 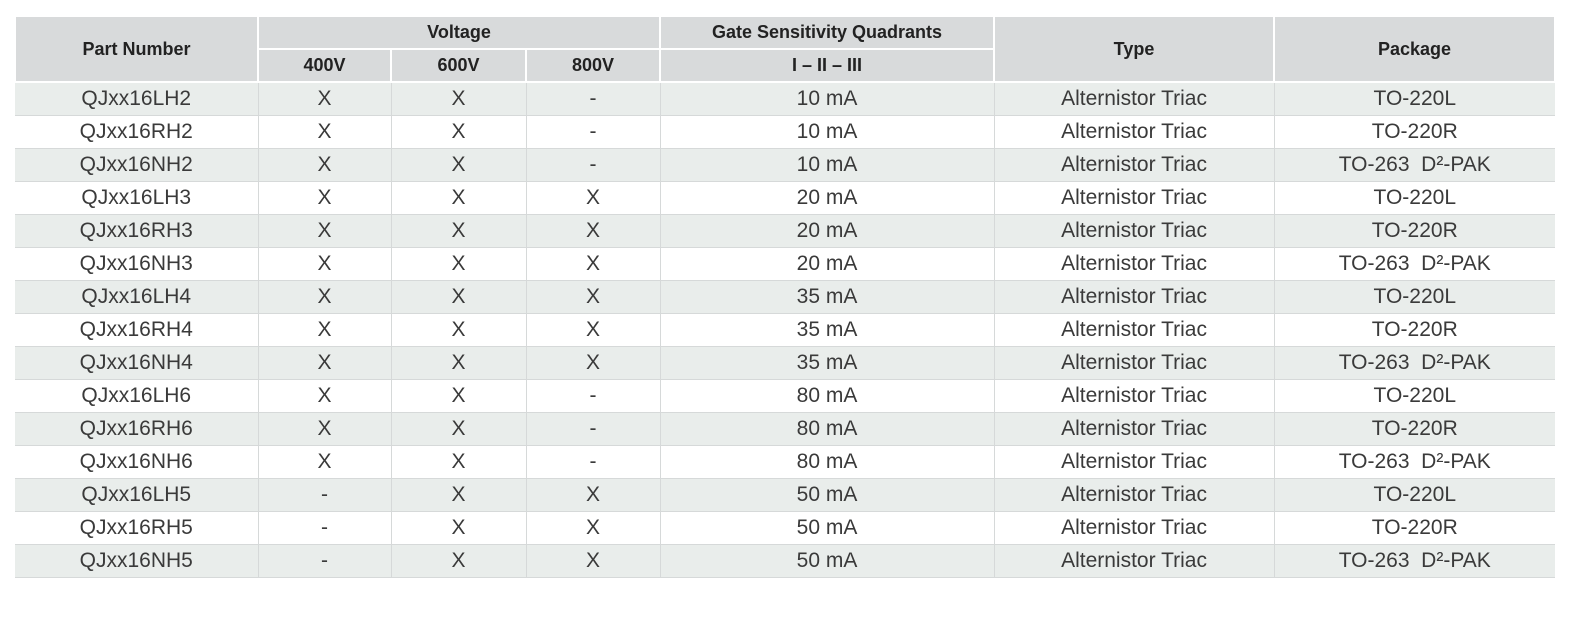 I want to click on header-cell: Type, so click(x=1134, y=50).